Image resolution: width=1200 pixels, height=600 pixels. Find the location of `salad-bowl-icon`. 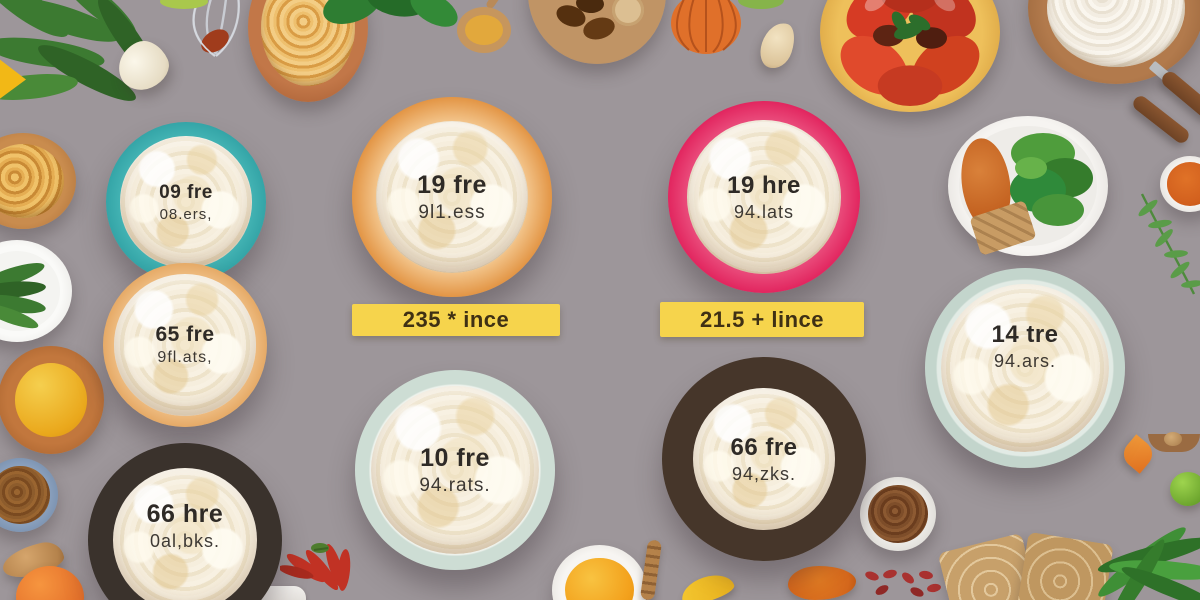

salad-bowl-icon is located at coordinates (1028, 186).